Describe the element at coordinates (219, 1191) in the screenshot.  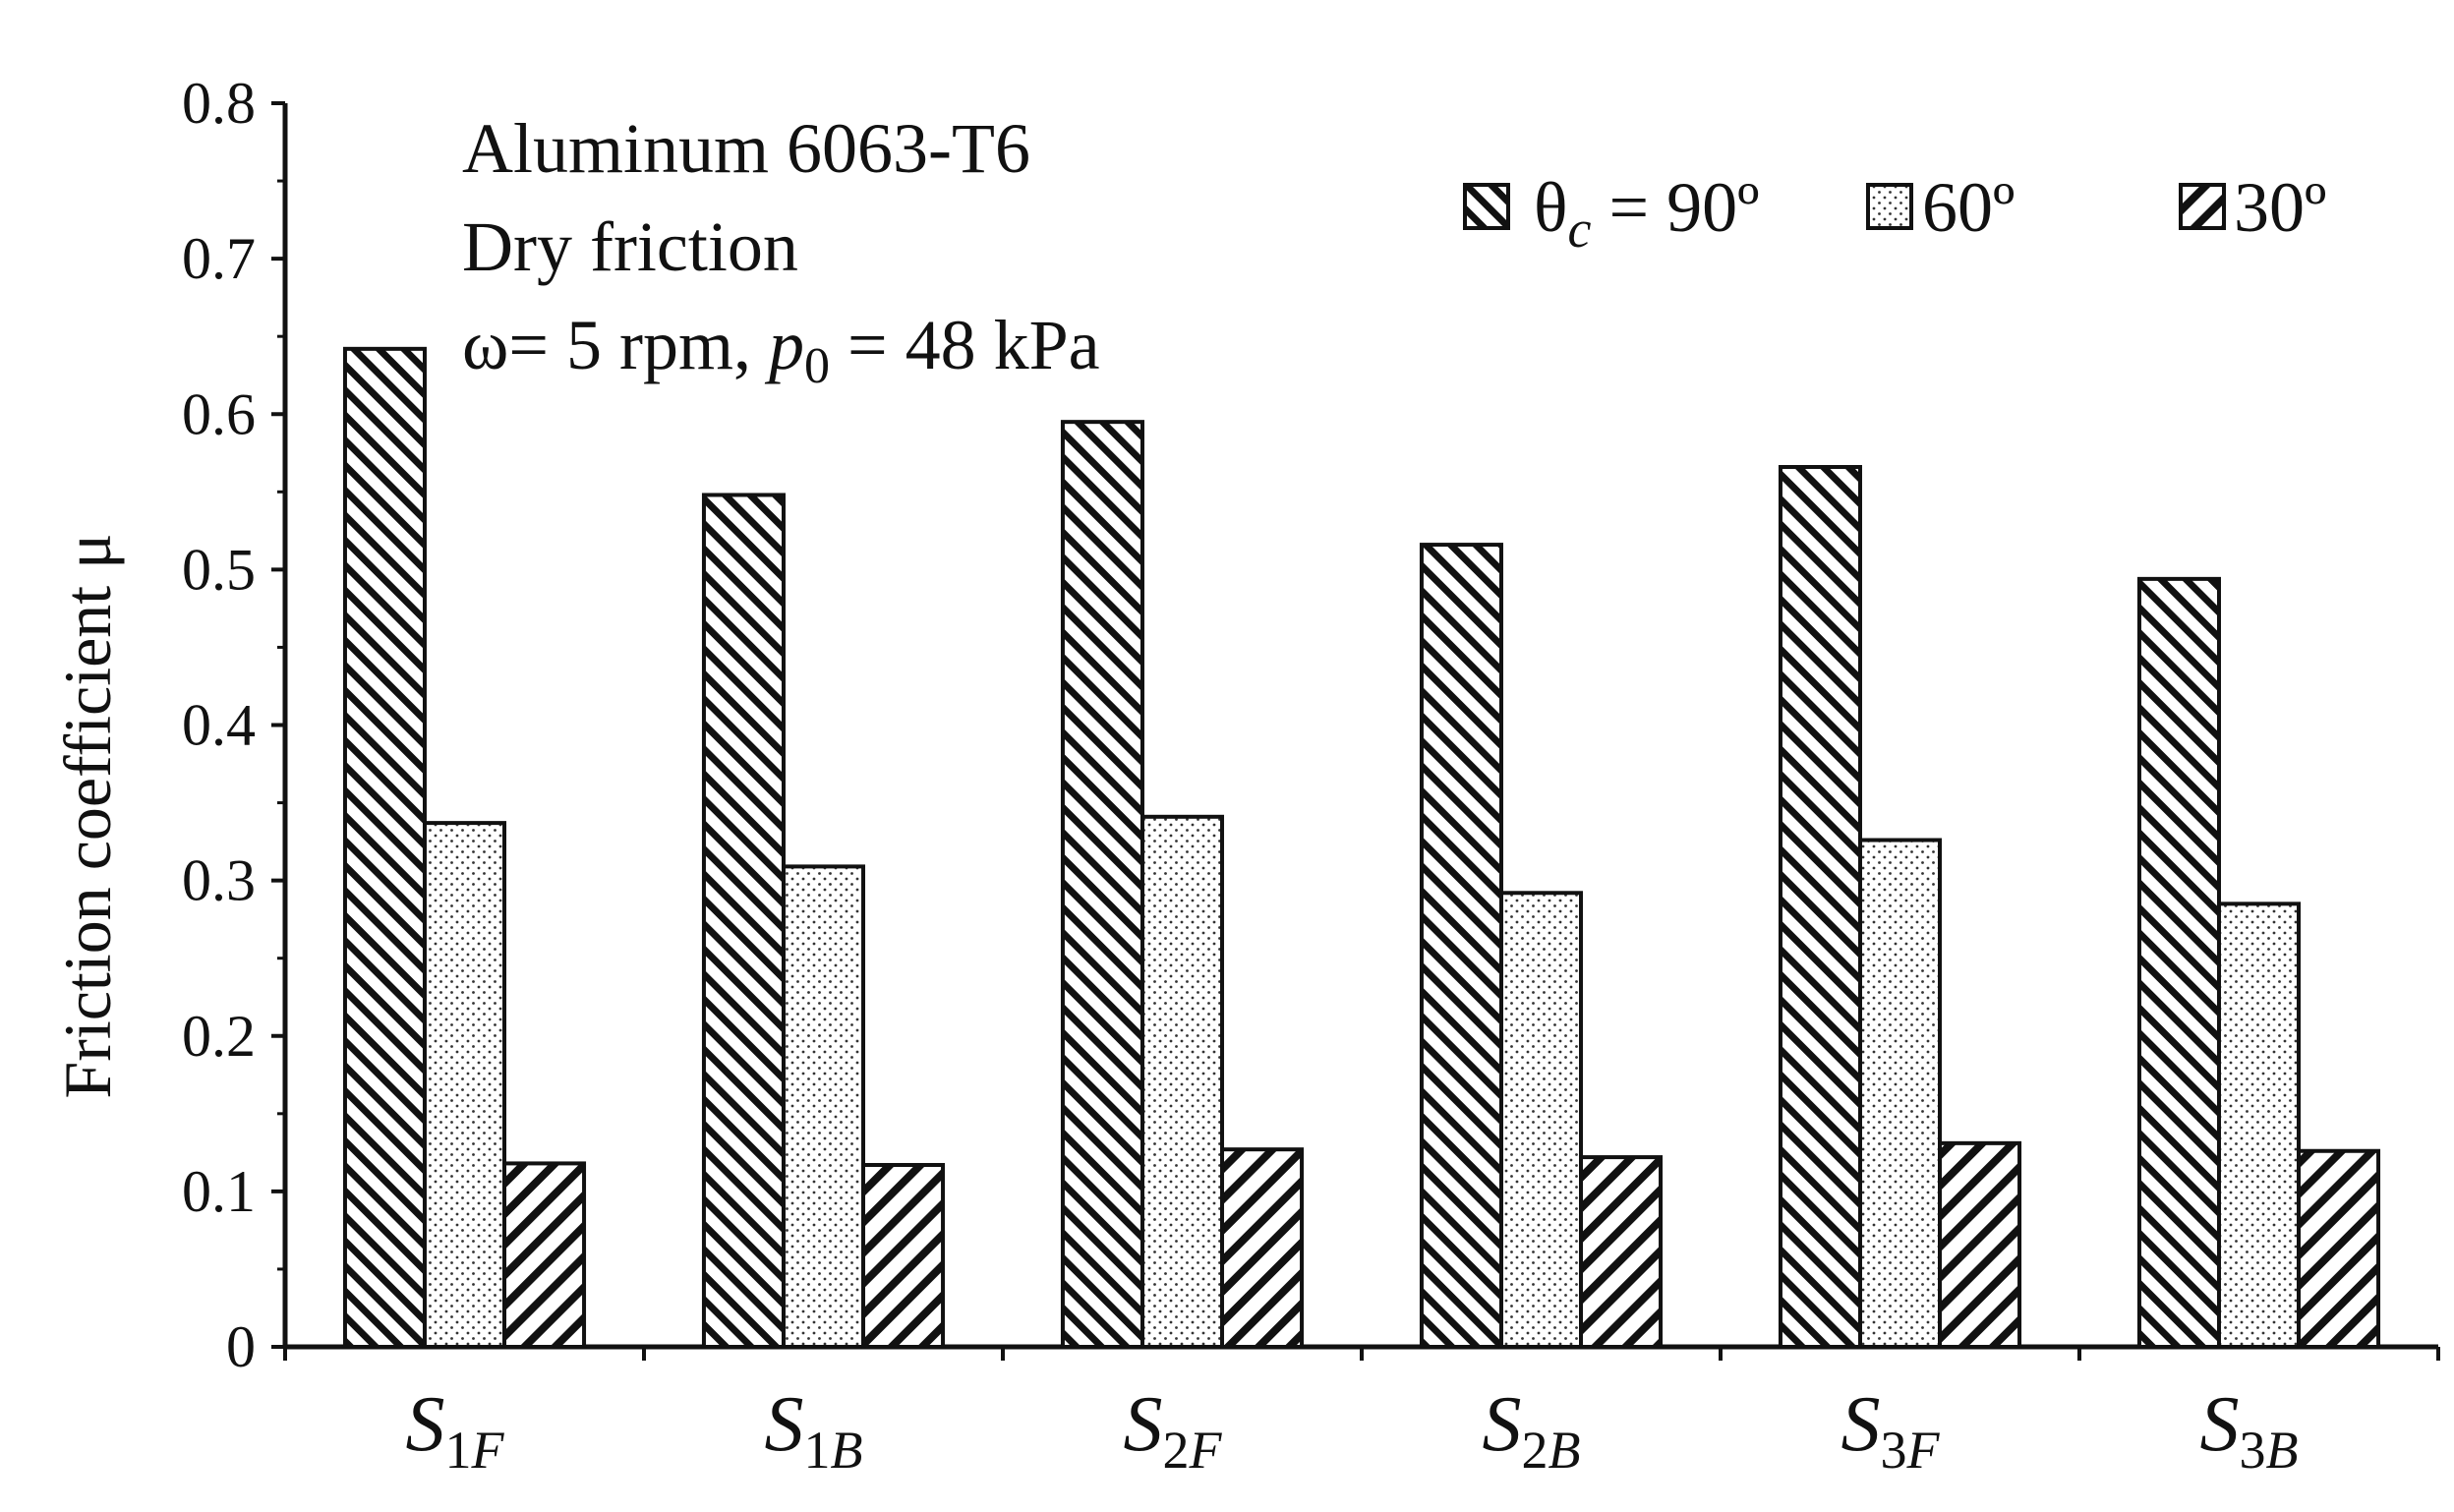
I see `y-tick-label: 0.1` at that location.